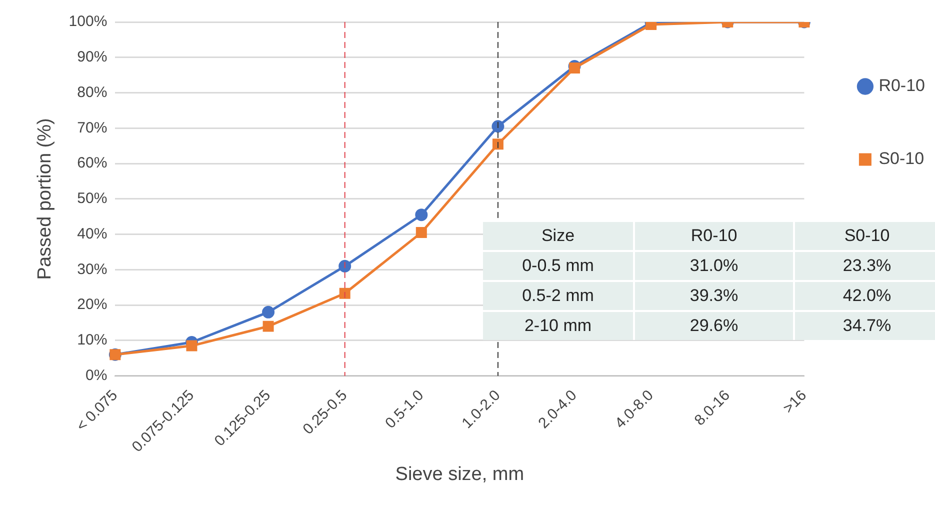  What do you see at coordinates (45, 199) in the screenshot?
I see `y-axis-title: Passed portion (%)` at bounding box center [45, 199].